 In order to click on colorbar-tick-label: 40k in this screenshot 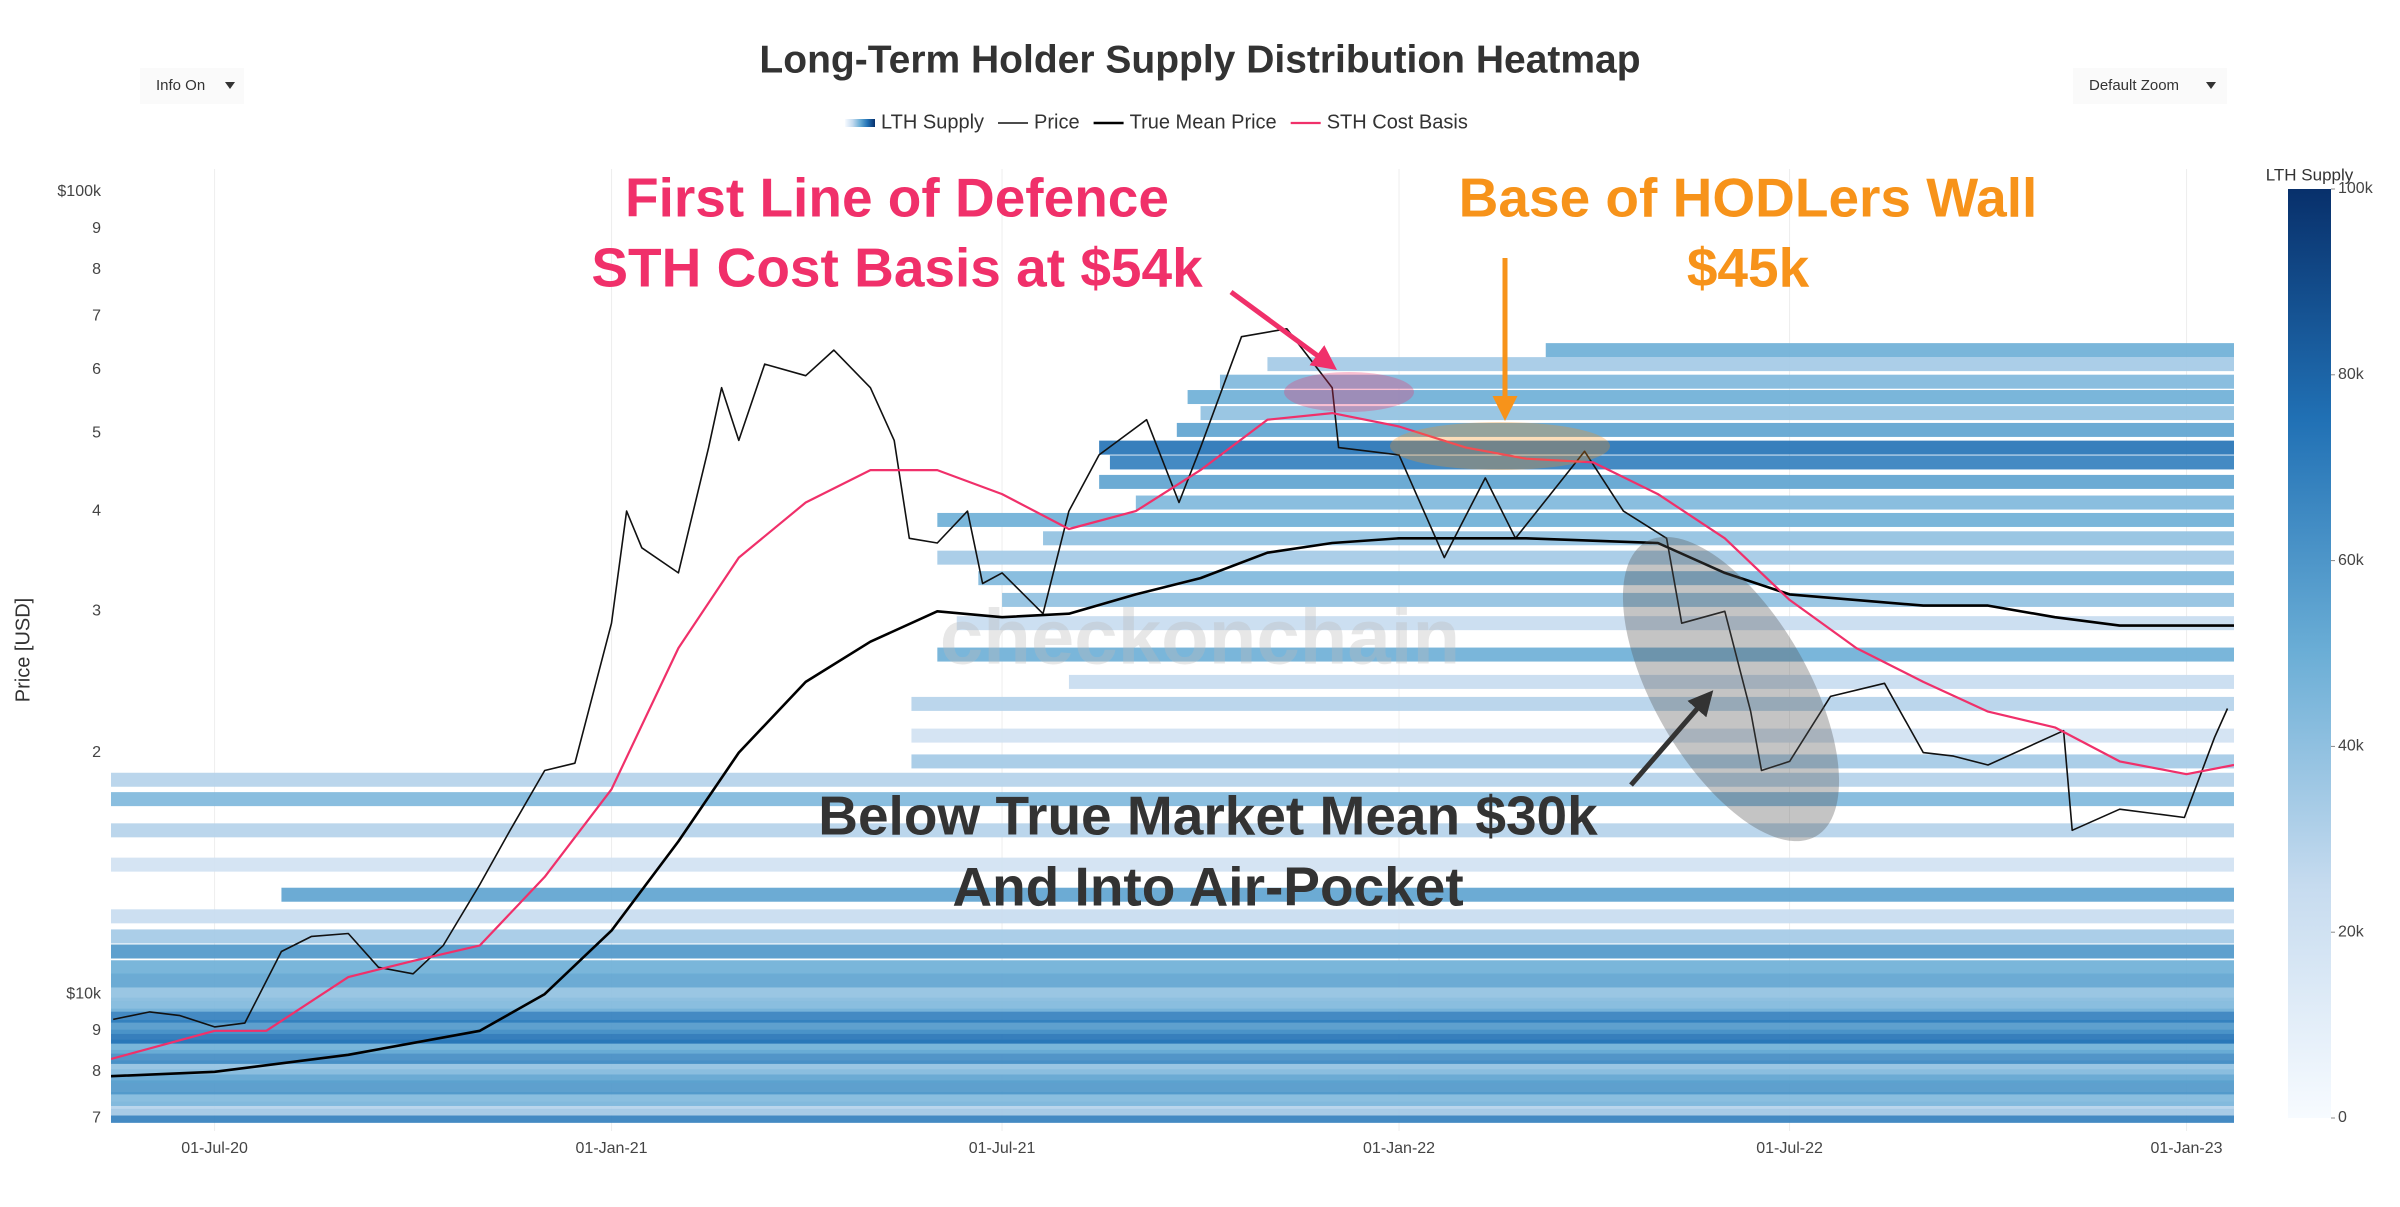, I will do `click(2351, 746)`.